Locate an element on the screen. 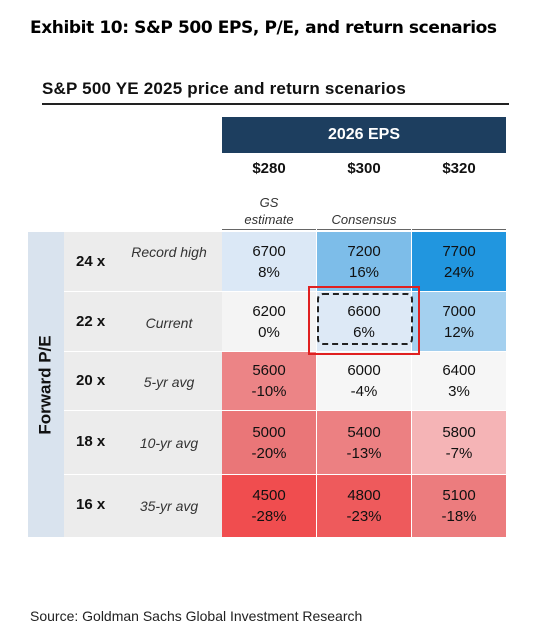  row-multiple: 24 x is located at coordinates (91, 261).